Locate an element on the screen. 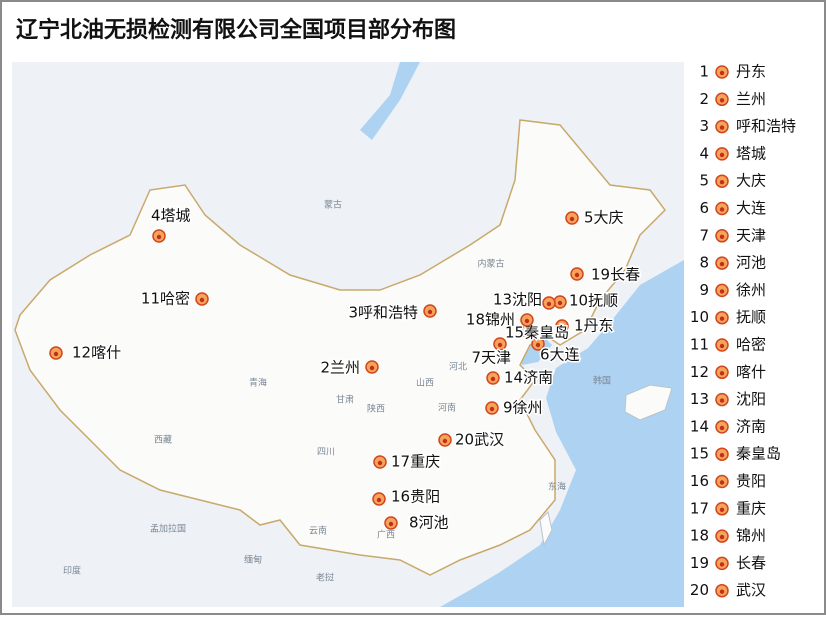 The image size is (826, 619). legend-name: 丹东 is located at coordinates (751, 72).